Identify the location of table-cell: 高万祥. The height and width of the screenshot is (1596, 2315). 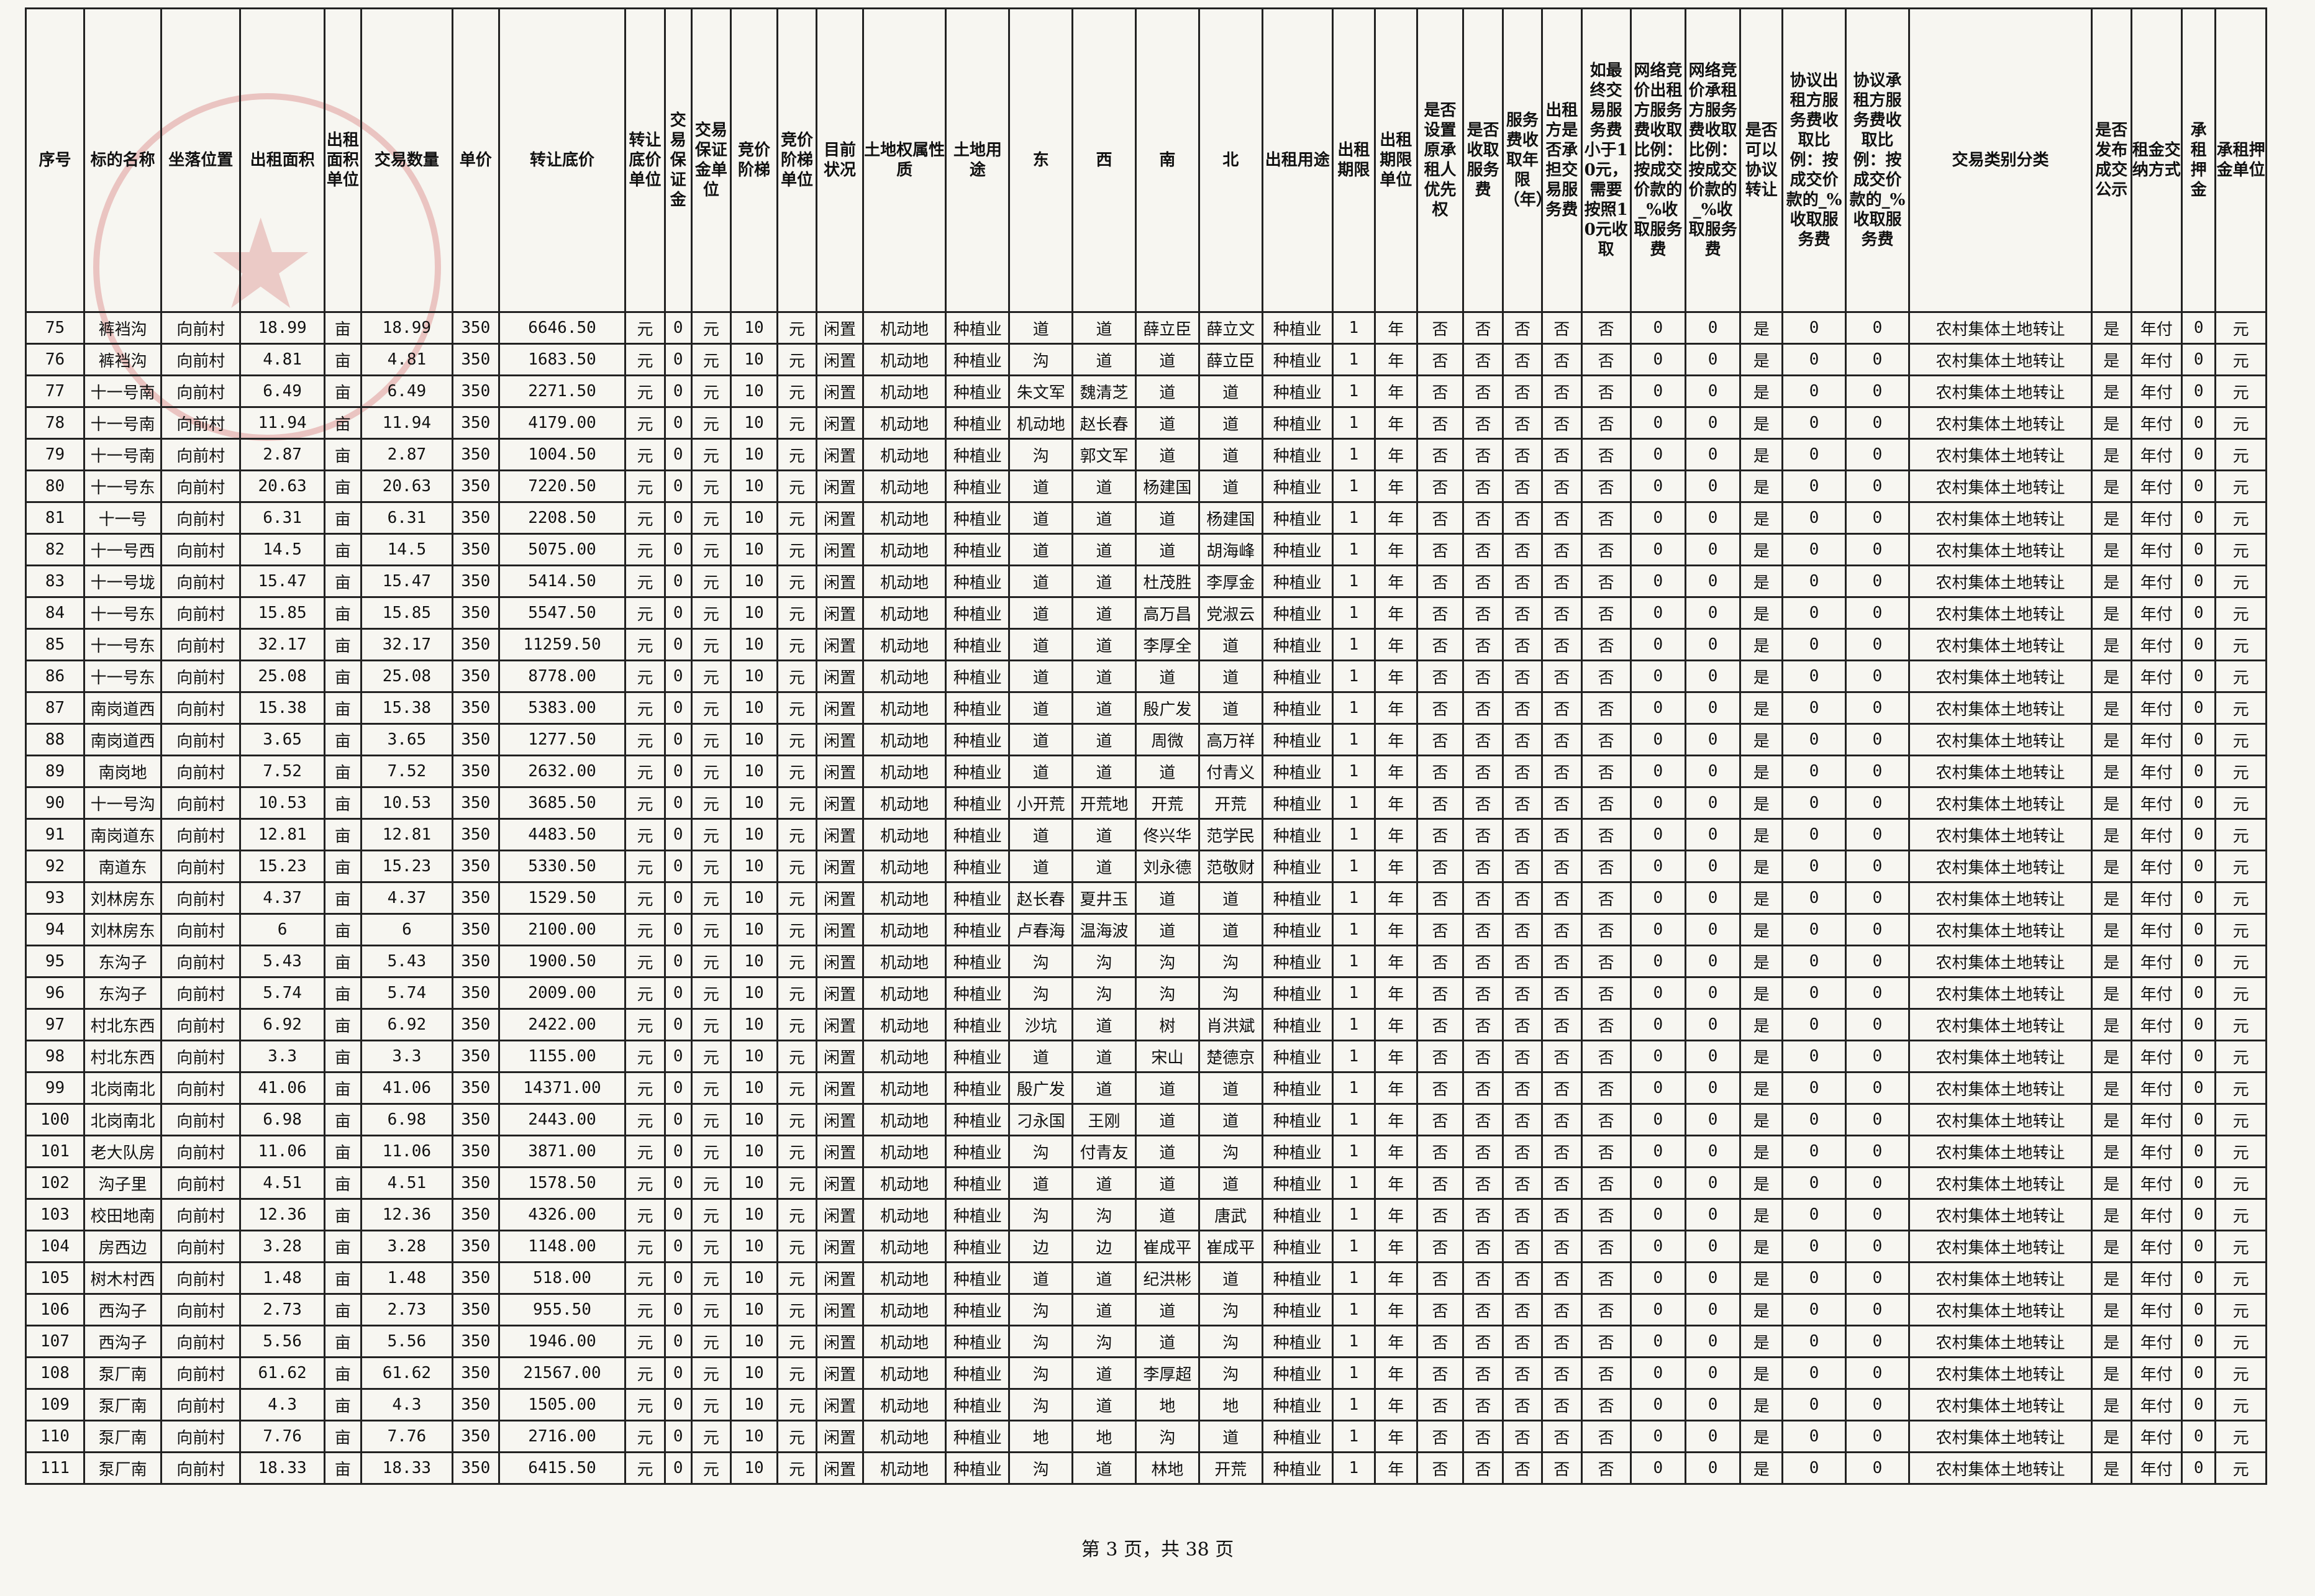
(1230, 739).